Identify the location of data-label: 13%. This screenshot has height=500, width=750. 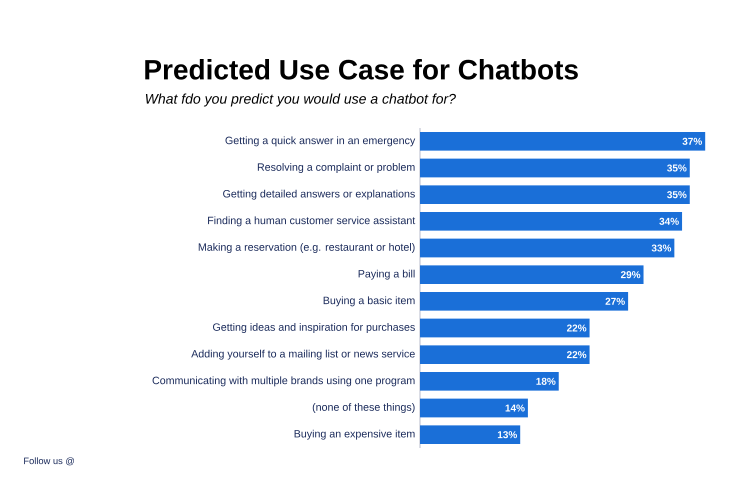
(507, 434).